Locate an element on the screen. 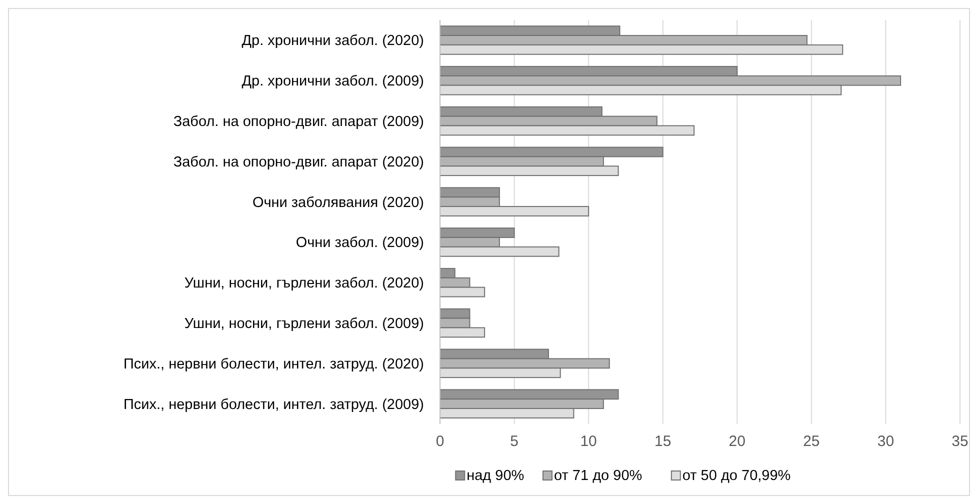 This screenshot has width=978, height=504. y-tick-label: Забол. на опорно-двиг. апарат (2020) is located at coordinates (298, 162).